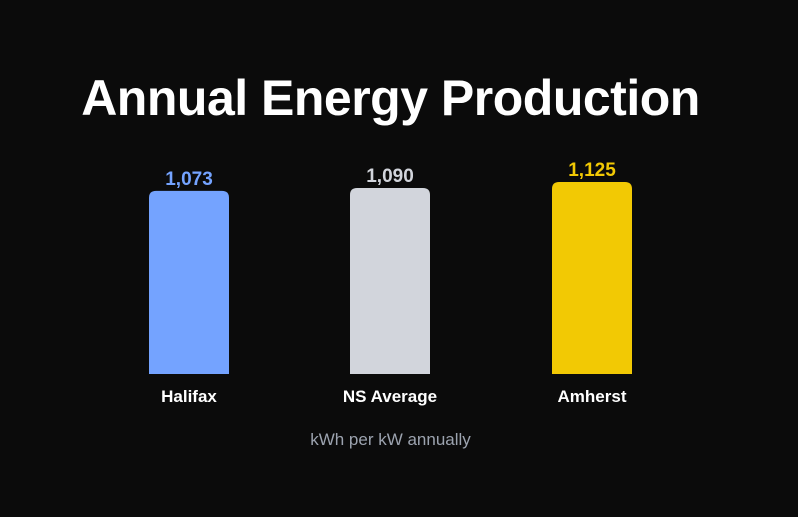 This screenshot has width=798, height=517. Describe the element at coordinates (390, 176) in the screenshot. I see `value-label: 1,090` at that location.